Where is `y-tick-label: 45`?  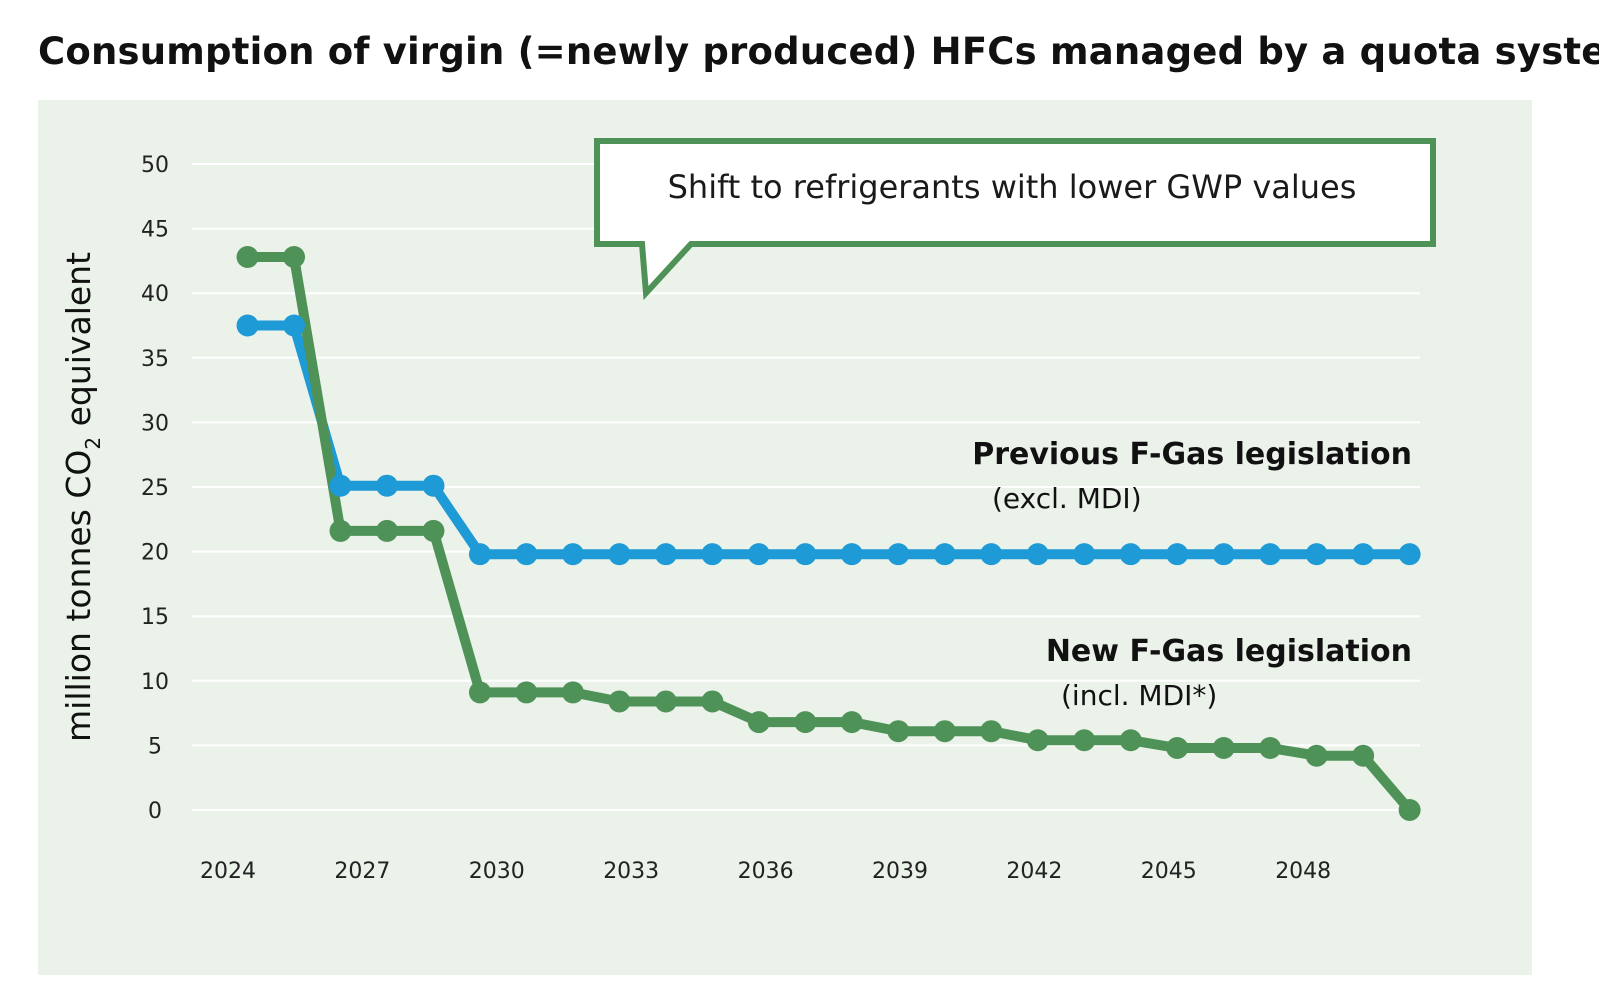
y-tick-label: 45 is located at coordinates (155, 230).